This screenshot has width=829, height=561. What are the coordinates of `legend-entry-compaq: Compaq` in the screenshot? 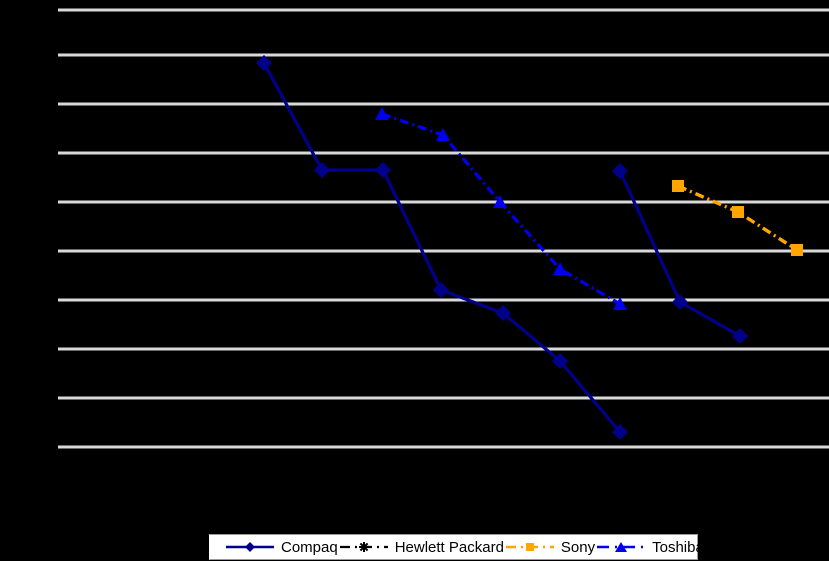 It's located at (281, 547).